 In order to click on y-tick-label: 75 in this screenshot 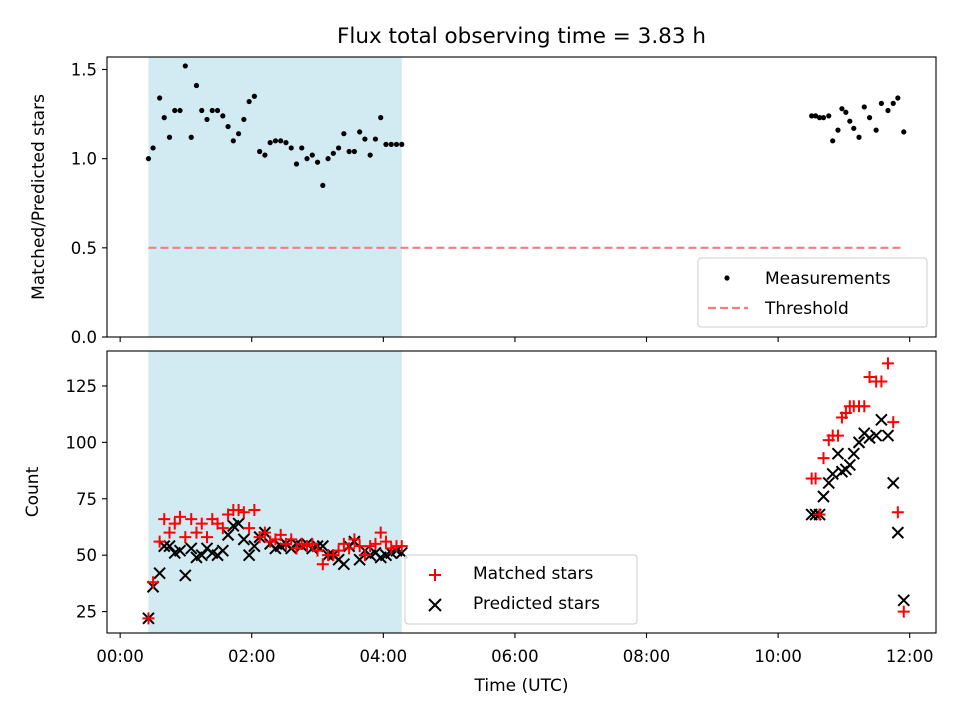, I will do `click(86, 499)`.